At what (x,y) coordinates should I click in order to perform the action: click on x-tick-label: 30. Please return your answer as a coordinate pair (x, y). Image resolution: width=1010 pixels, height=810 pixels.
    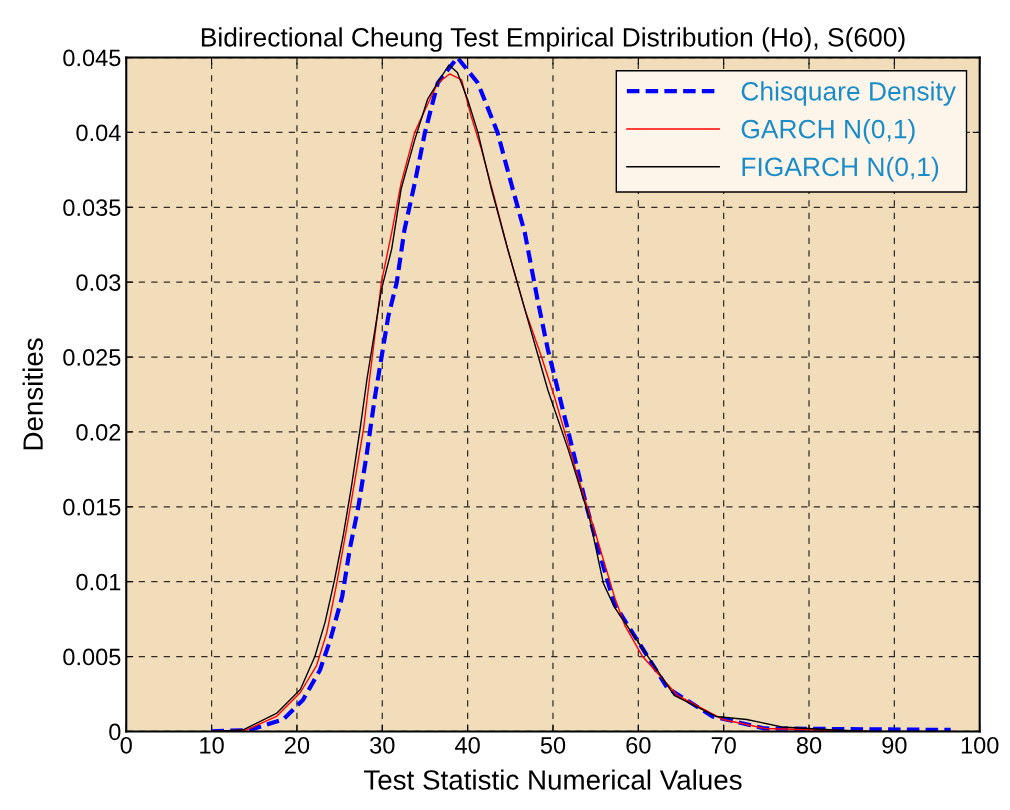
    Looking at the image, I should click on (382, 745).